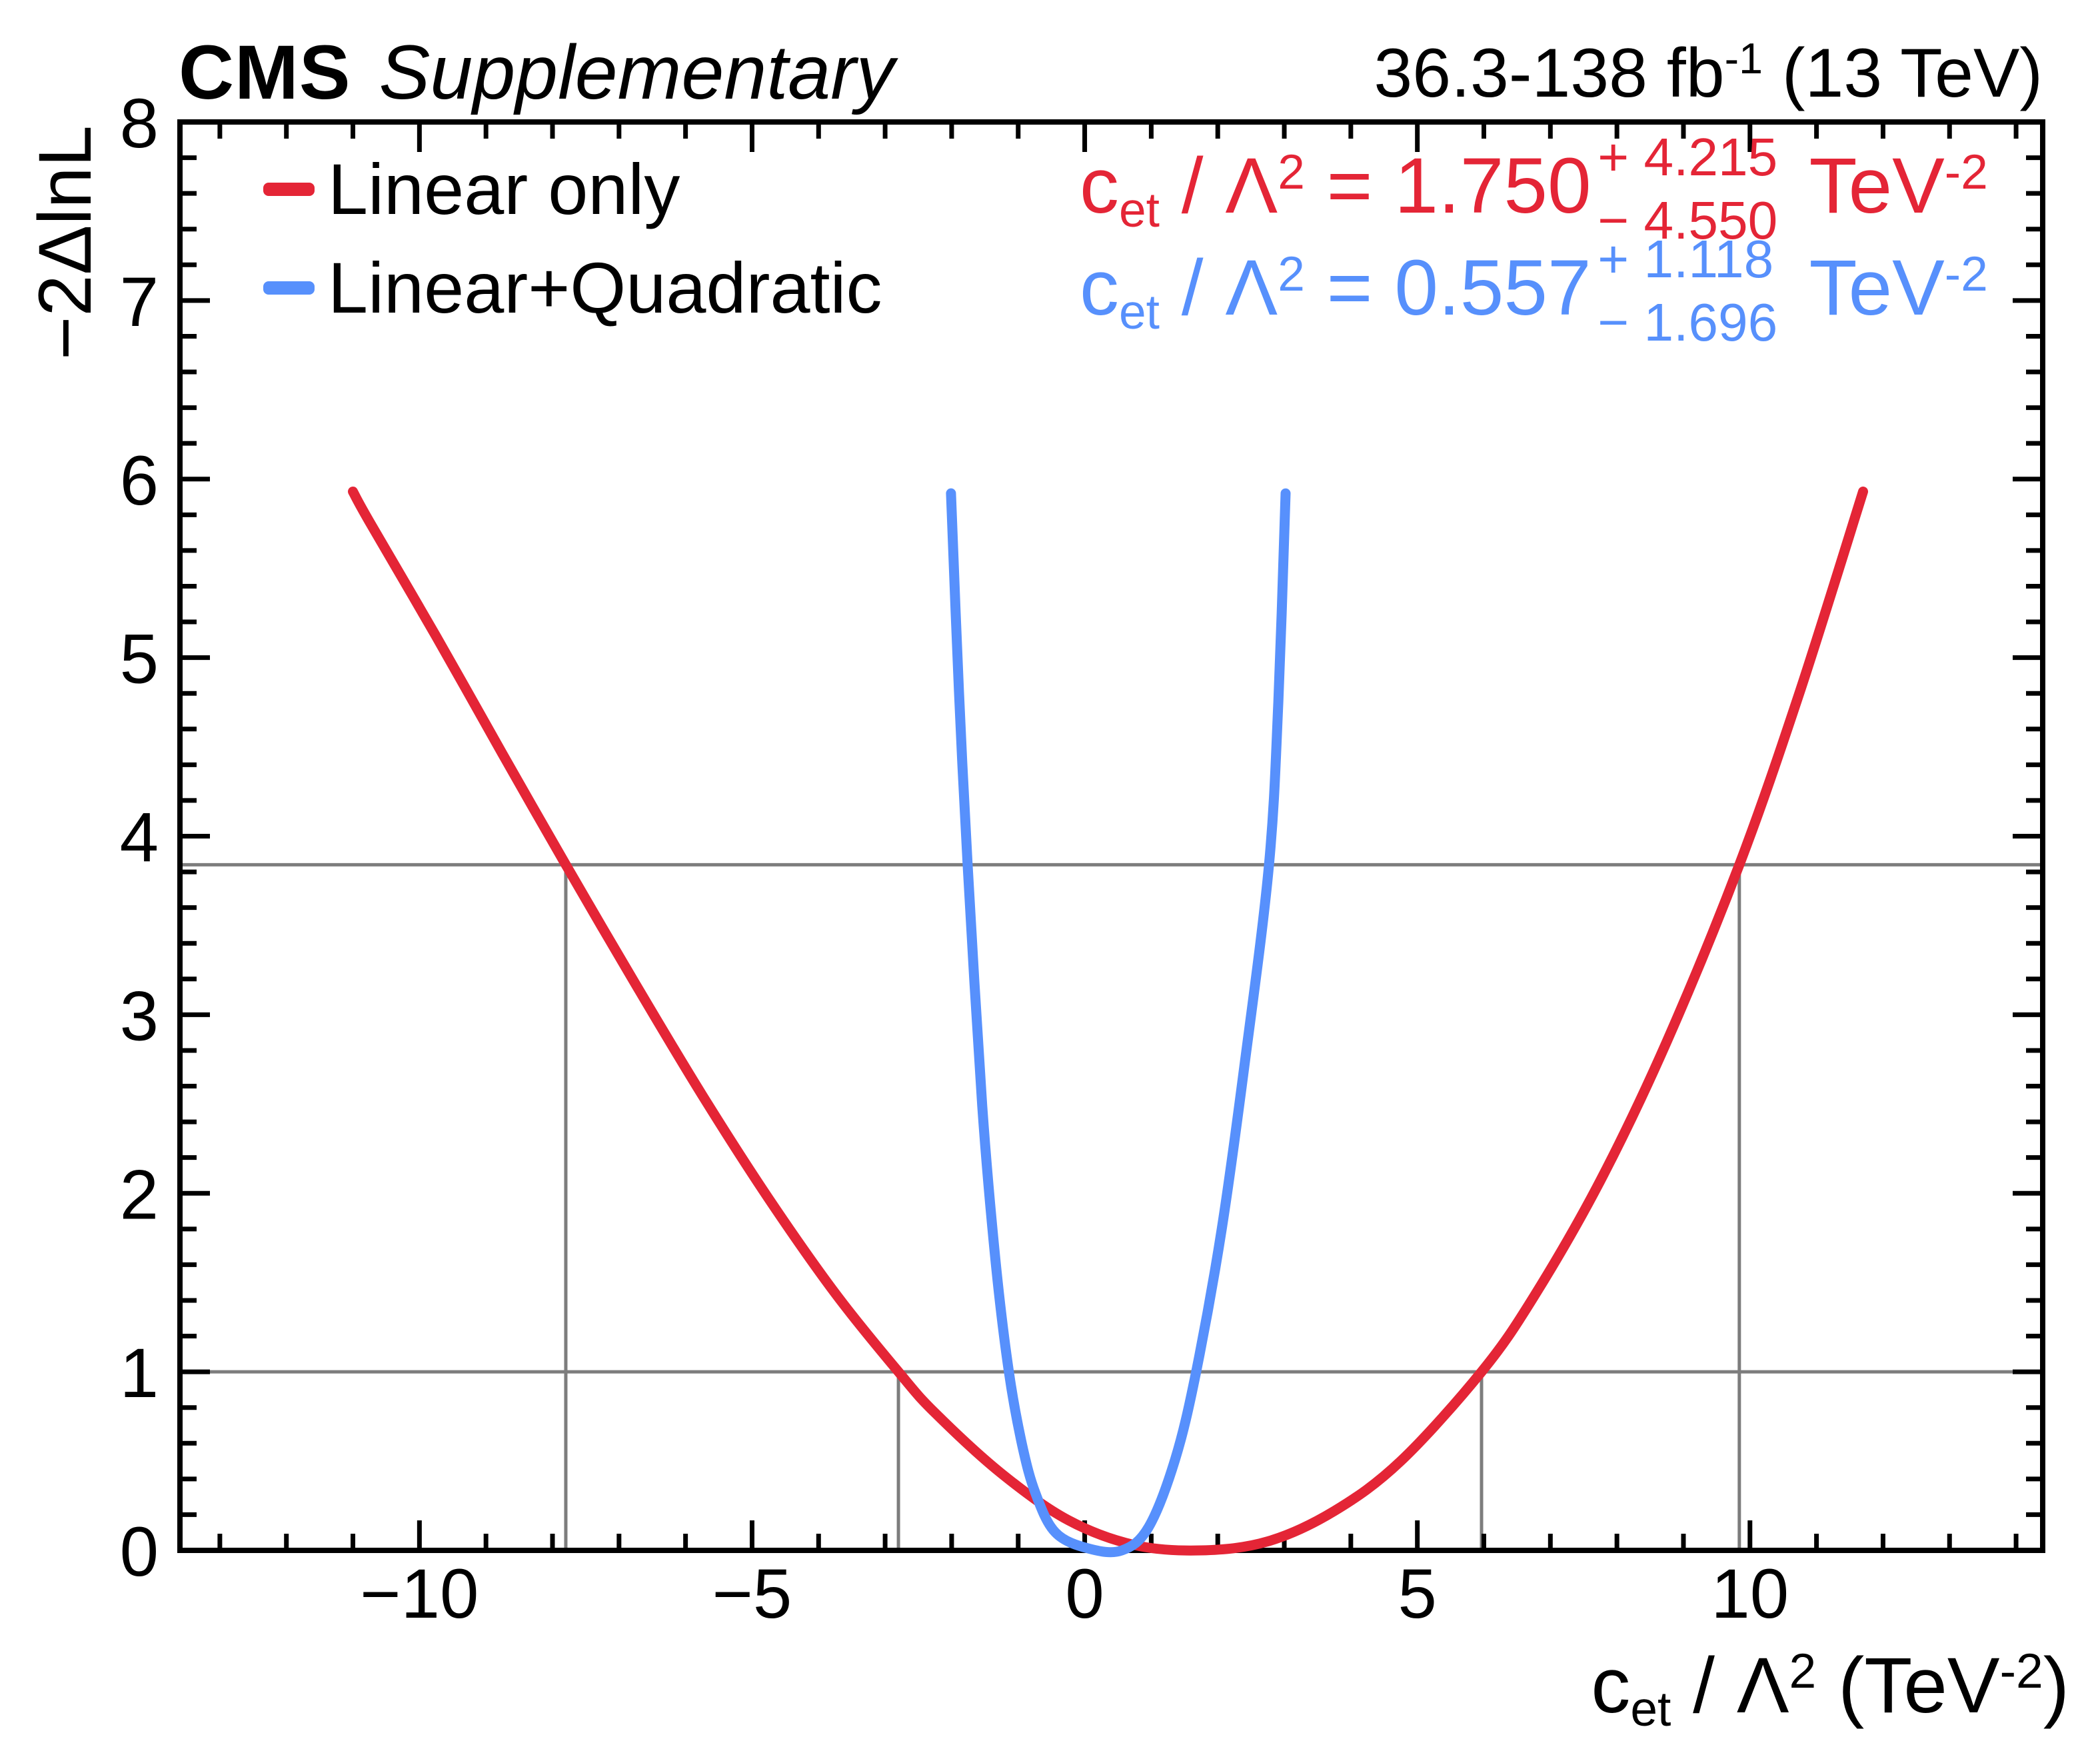 This screenshot has width=2100, height=1763. What do you see at coordinates (1762, 1686) in the screenshot?
I see `x-title-lambda: Λ` at bounding box center [1762, 1686].